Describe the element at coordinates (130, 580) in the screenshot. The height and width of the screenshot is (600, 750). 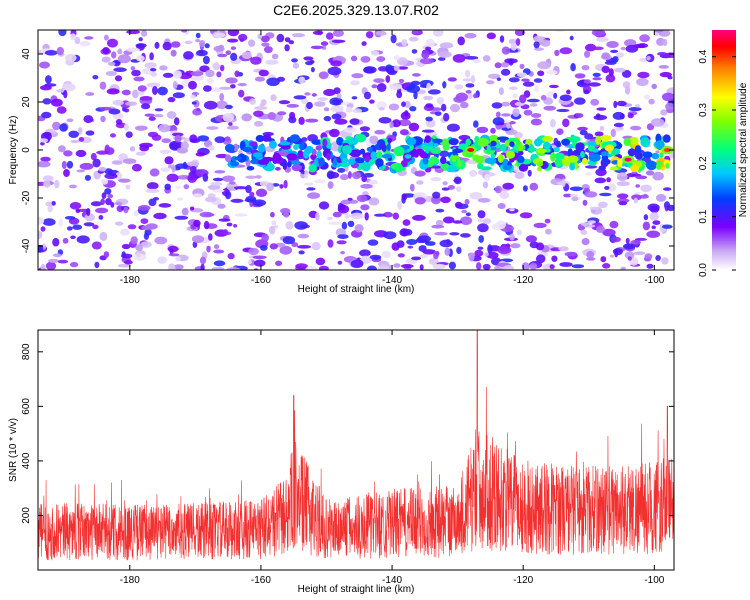
I see `x-tick-label: -180` at that location.